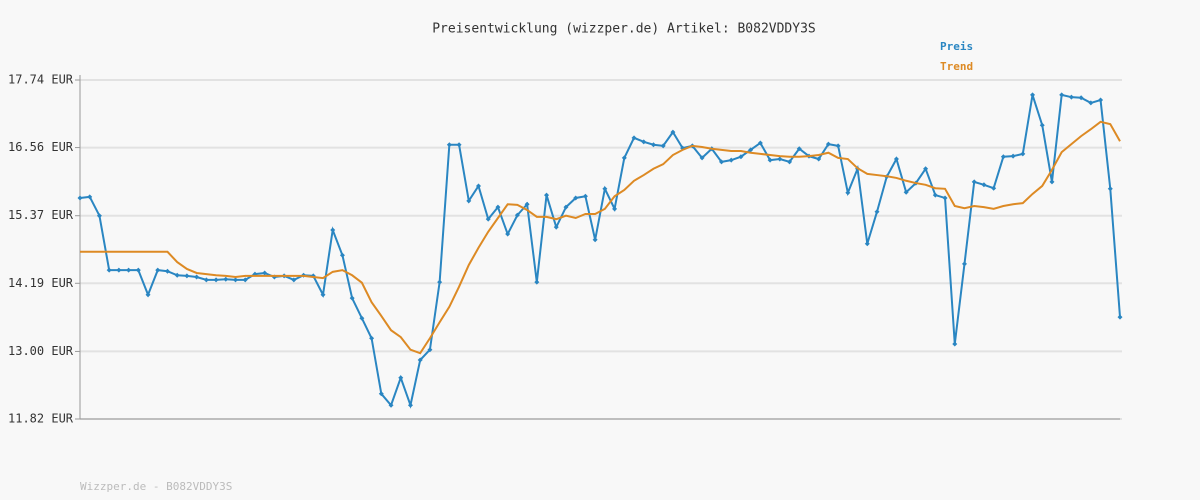 This screenshot has width=1200, height=500. I want to click on y-tick-label: 13.00 EUR, so click(41, 351).